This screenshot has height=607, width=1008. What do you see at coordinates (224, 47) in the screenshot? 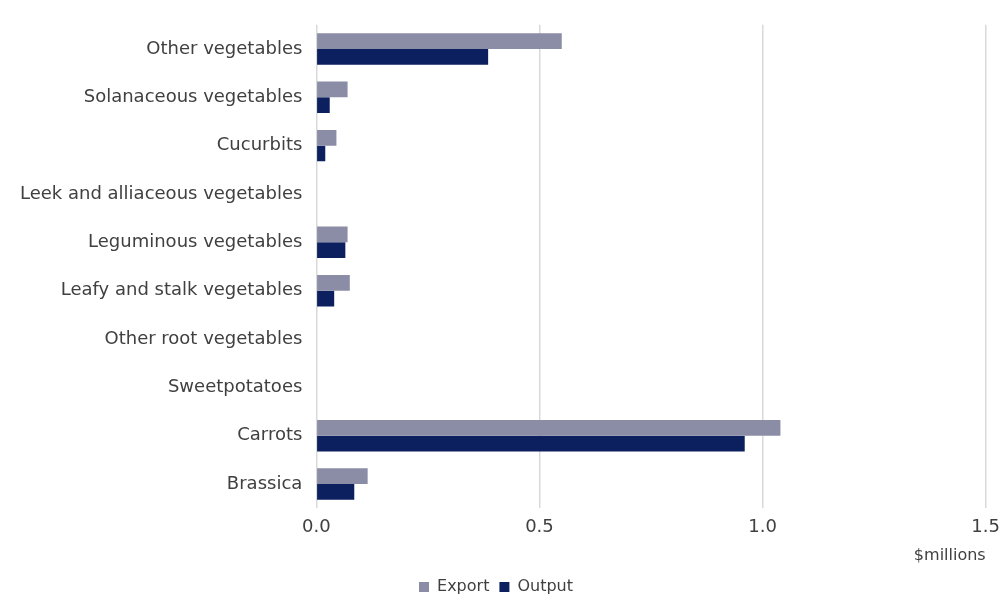
I see `y-tick-label: Other vegetables` at bounding box center [224, 47].